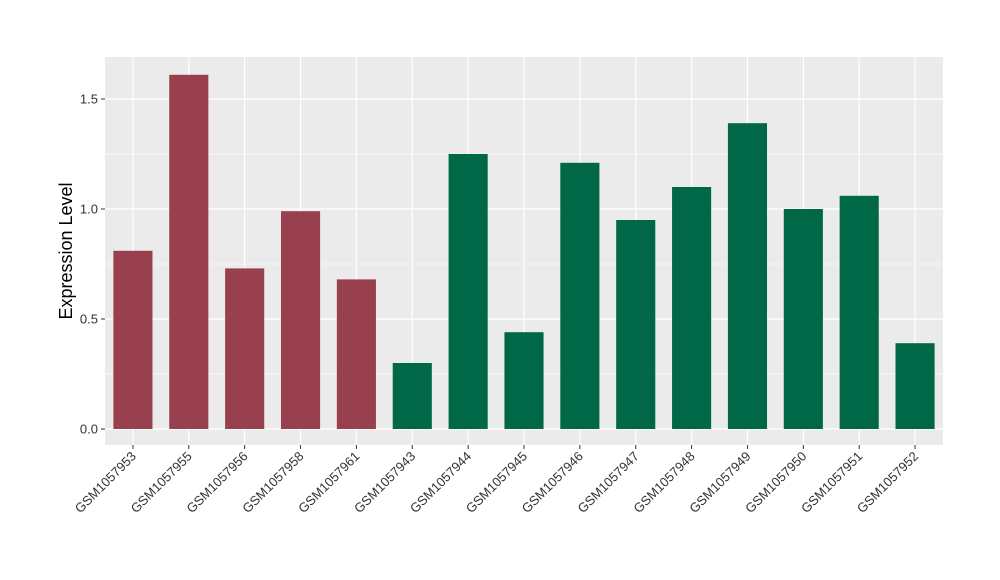 The height and width of the screenshot is (580, 1000). What do you see at coordinates (412, 396) in the screenshot?
I see `bar-GSM1057943` at bounding box center [412, 396].